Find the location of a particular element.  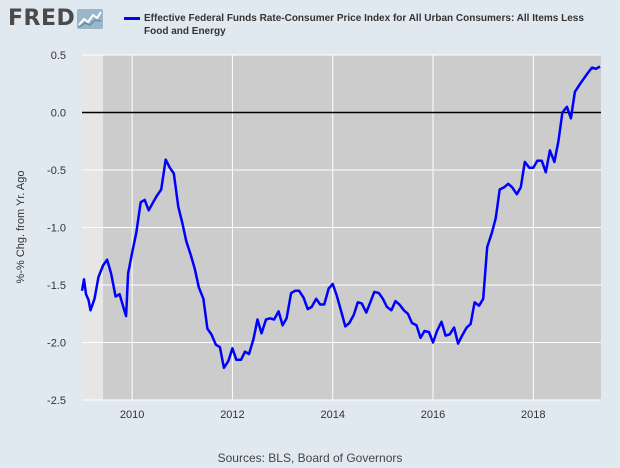

y-tick-label-1: 0.0 is located at coordinates (58, 114).